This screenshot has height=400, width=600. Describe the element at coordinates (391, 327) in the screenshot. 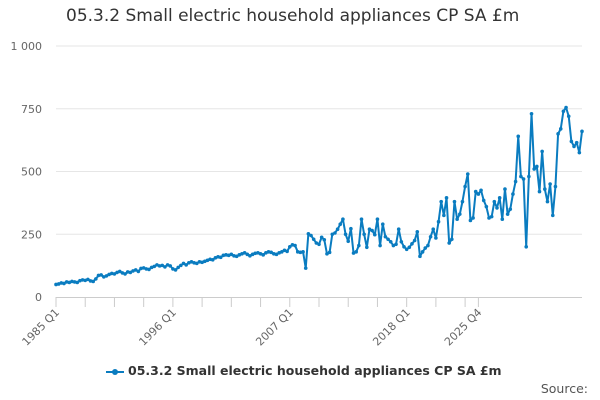

I see `x-tick-label: 2018 Q1` at that location.